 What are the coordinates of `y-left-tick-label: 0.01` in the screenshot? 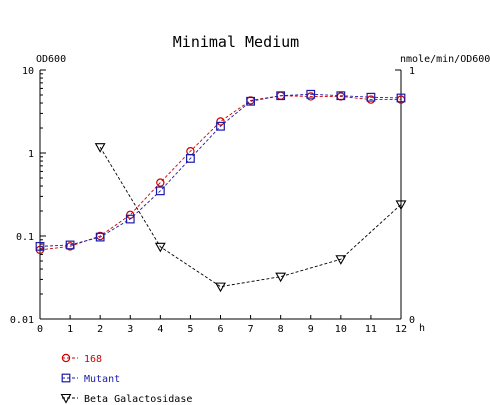 It's located at (22, 320).